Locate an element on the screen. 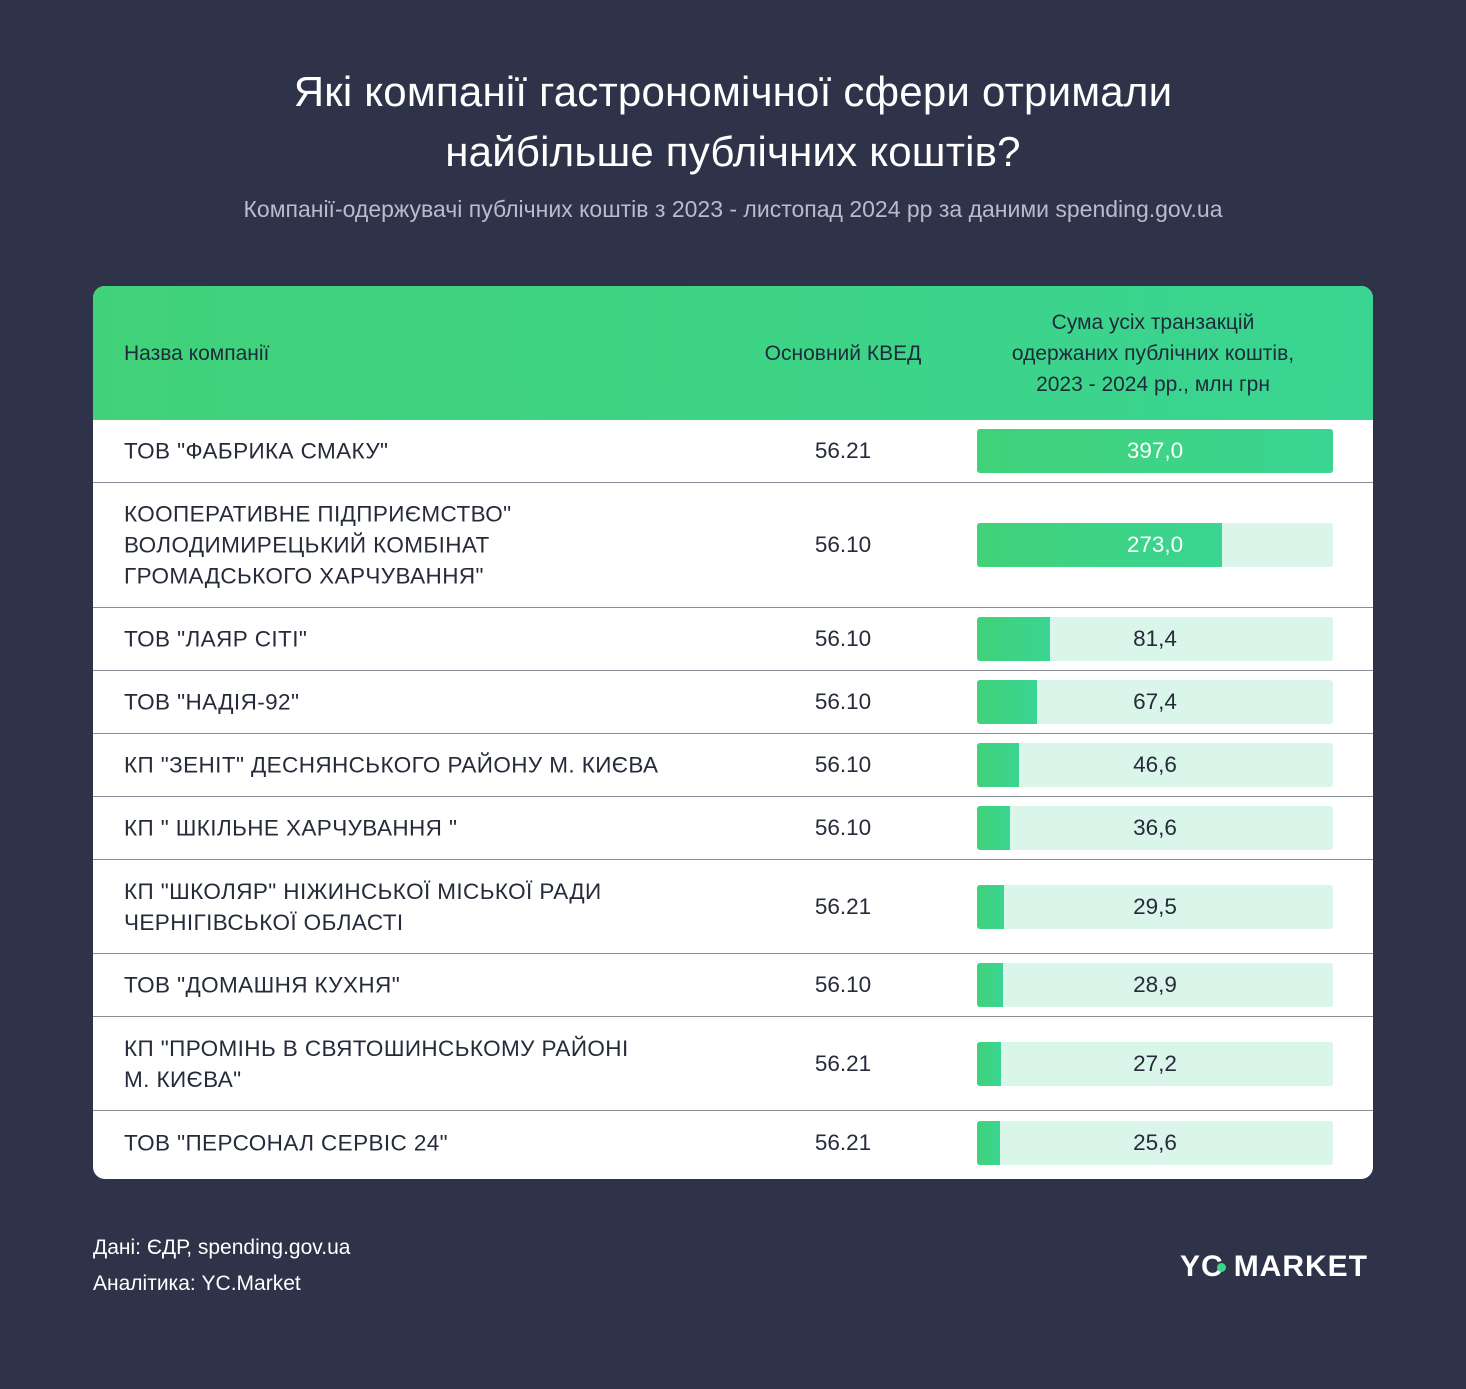 The height and width of the screenshot is (1389, 1466). company-name: ТОВ "ПЕРСОНАЛ СЕРВІС 24" is located at coordinates (424, 1142).